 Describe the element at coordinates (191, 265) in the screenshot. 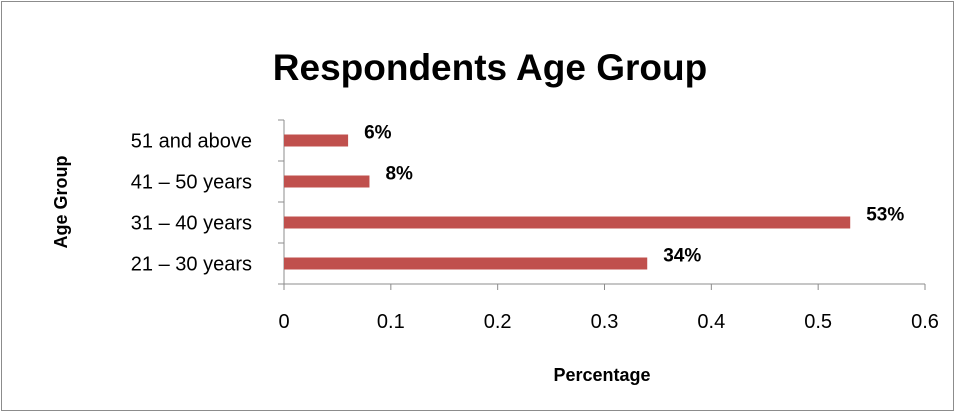

I see `category-label: 21 – 30 years` at that location.